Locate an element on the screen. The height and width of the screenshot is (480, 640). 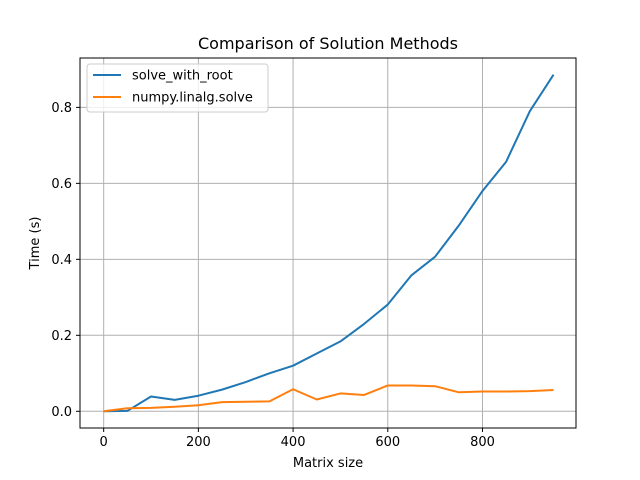
chart-title: Comparison of Solution Methods is located at coordinates (328, 43).